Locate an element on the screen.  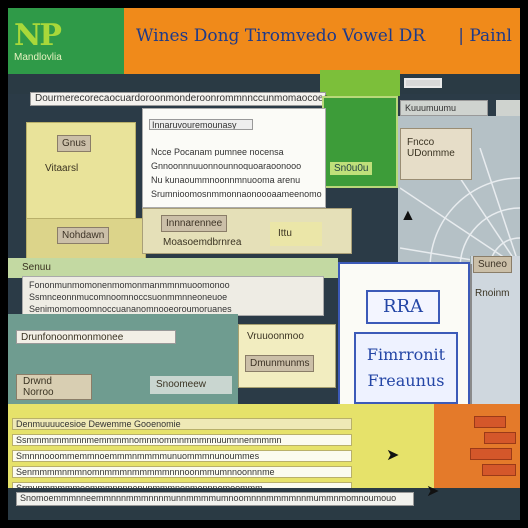
left-panel: Gnus Vitaarsl is located at coordinates (81, 173).